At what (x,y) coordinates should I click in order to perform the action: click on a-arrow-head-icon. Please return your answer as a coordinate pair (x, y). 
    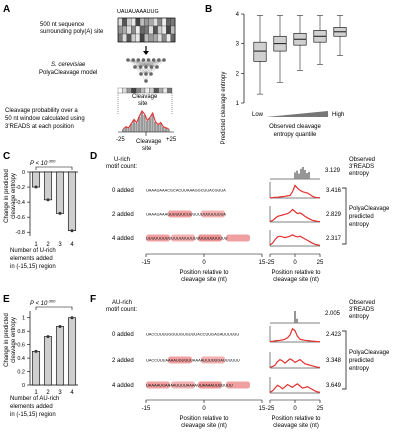
    Looking at the image, I should click on (146, 53).